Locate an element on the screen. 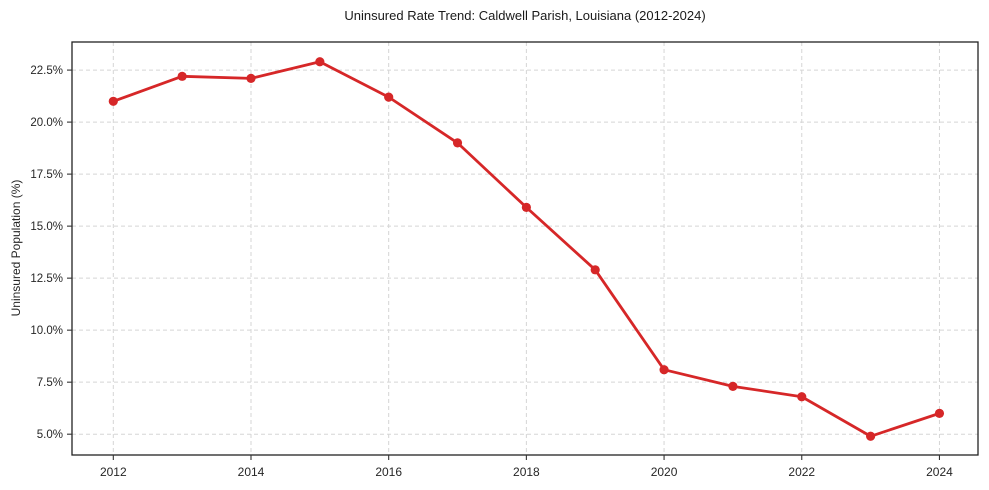 This screenshot has height=490, width=989. y-tick-label: 22.5% is located at coordinates (46, 71).